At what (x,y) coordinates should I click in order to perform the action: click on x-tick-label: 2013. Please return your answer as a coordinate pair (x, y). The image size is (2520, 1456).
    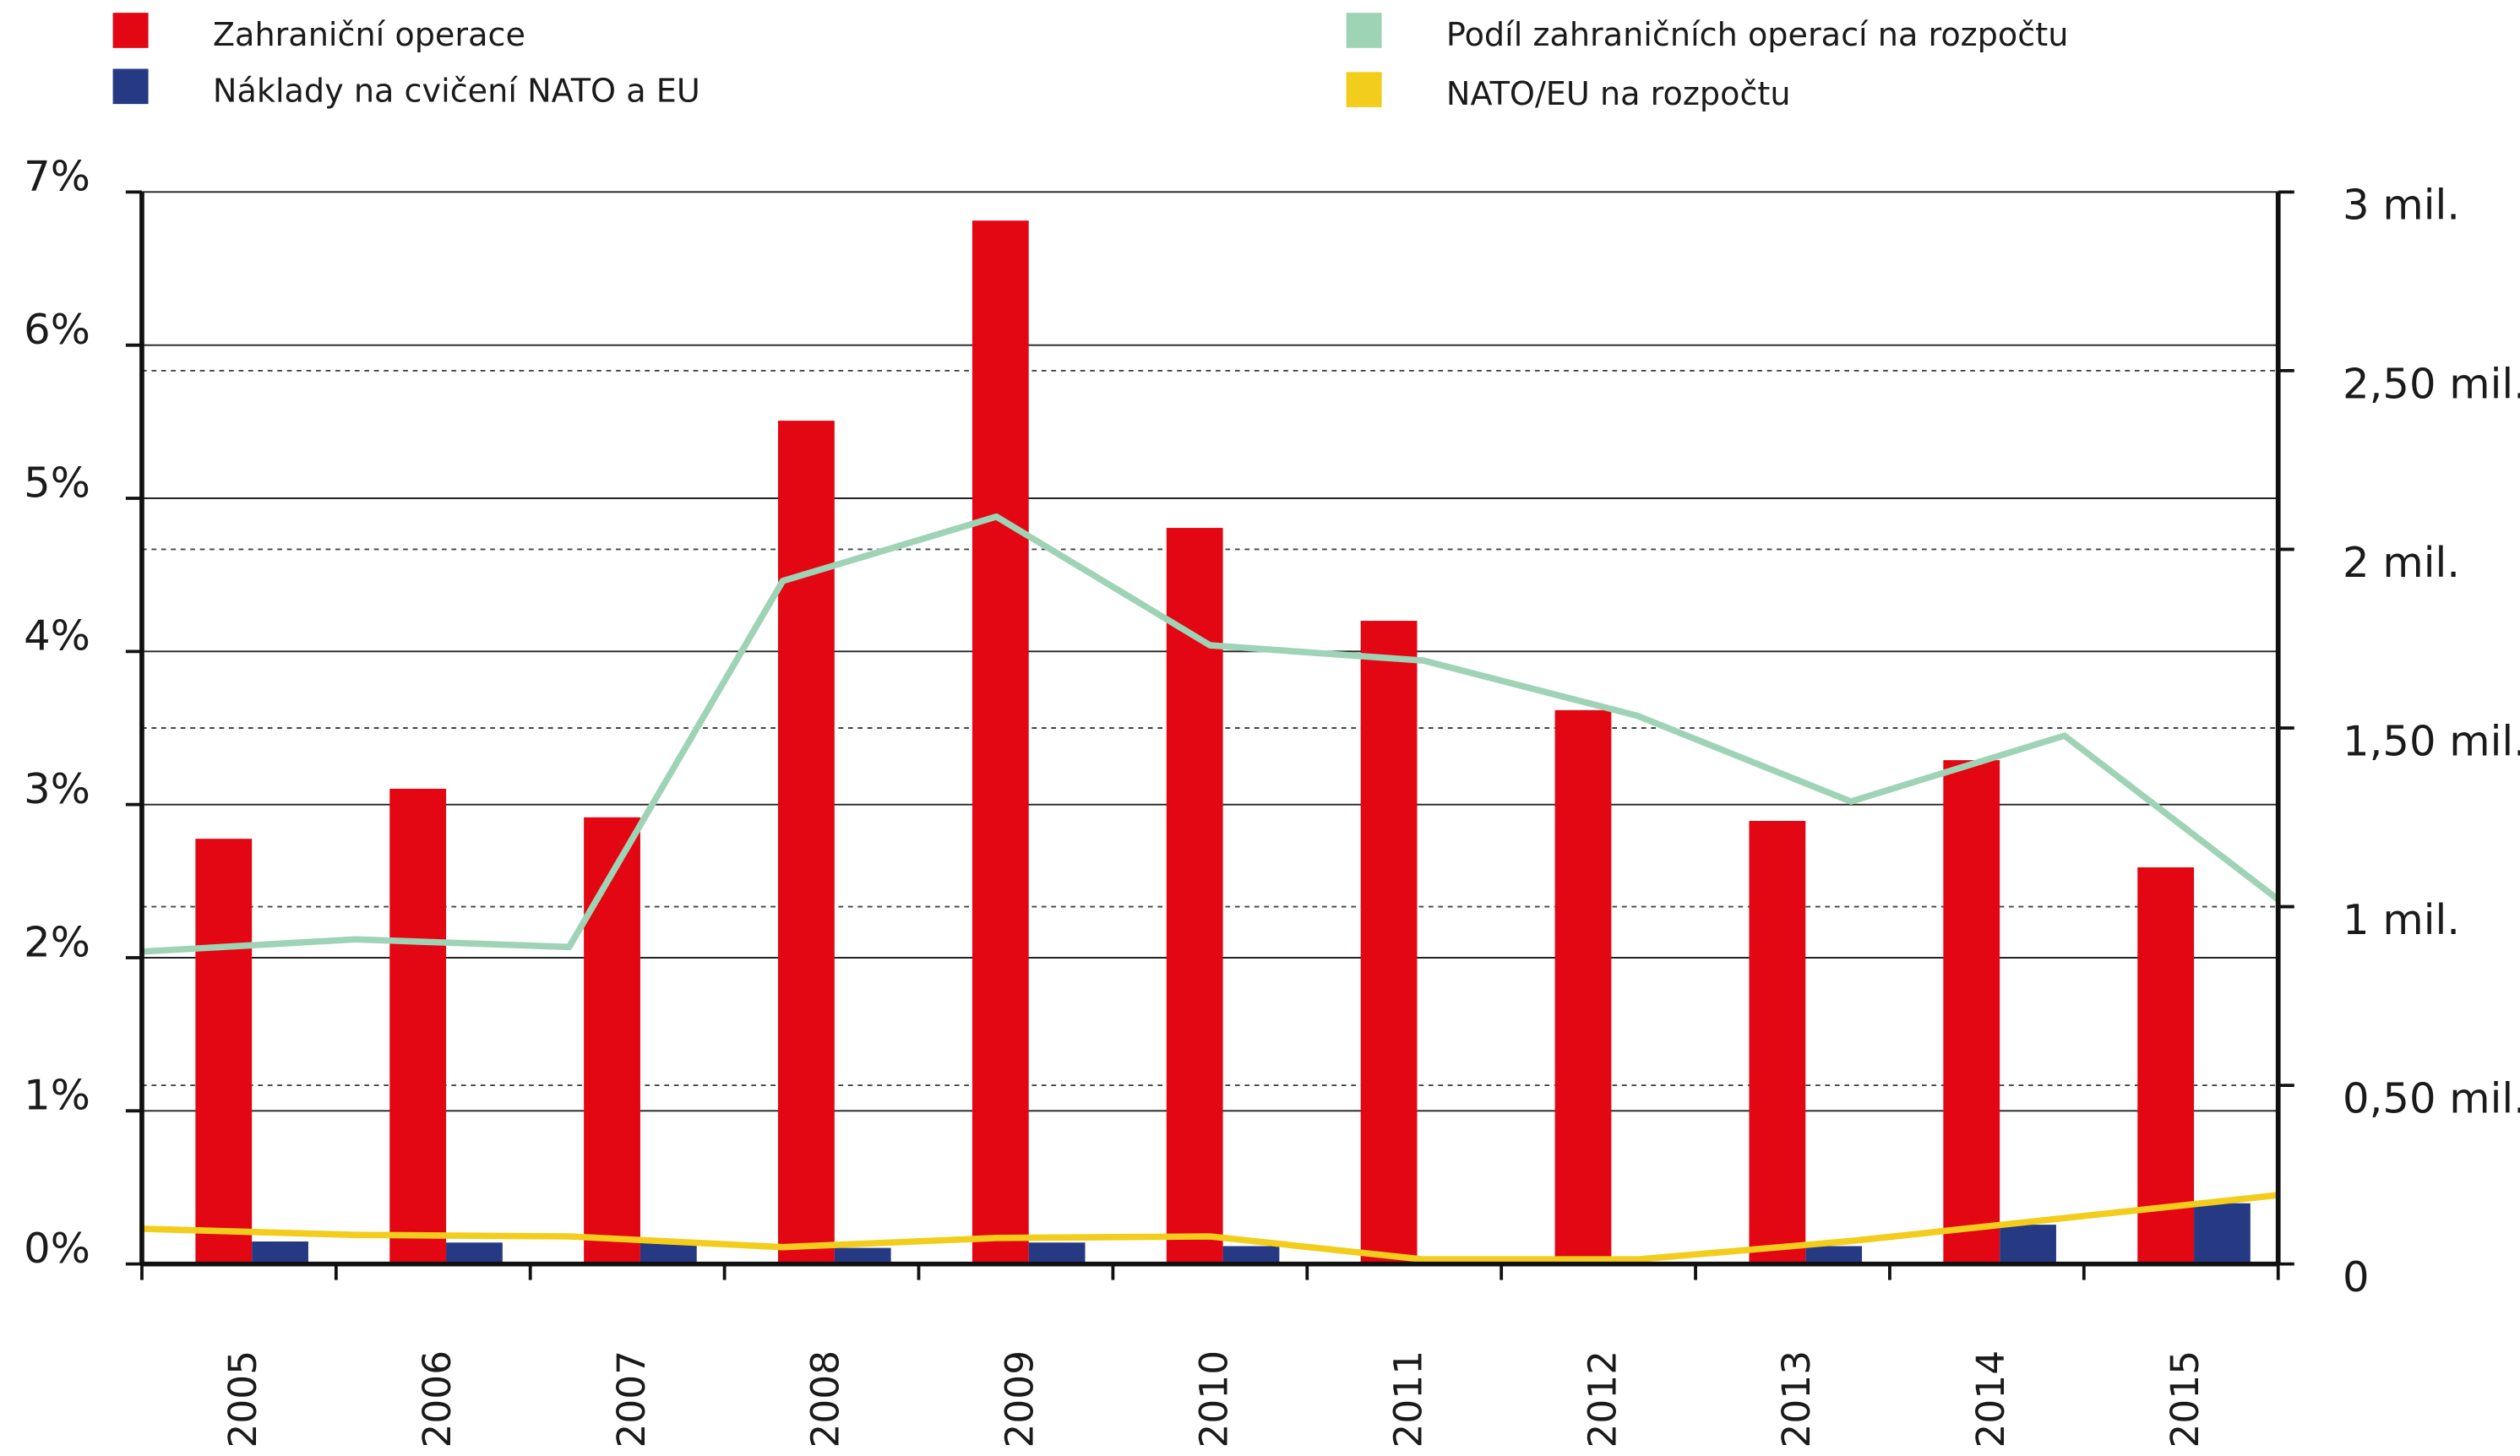
    Looking at the image, I should click on (1796, 1399).